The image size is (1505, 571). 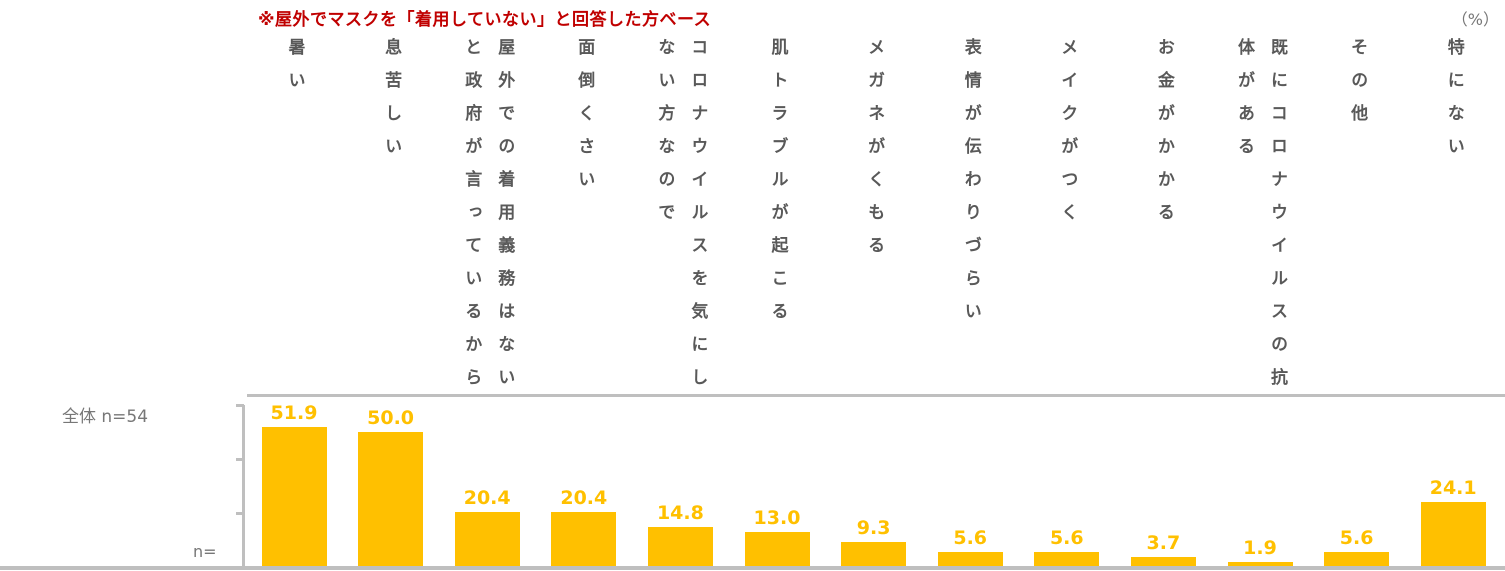 What do you see at coordinates (243, 486) in the screenshot?
I see `y-axis` at bounding box center [243, 486].